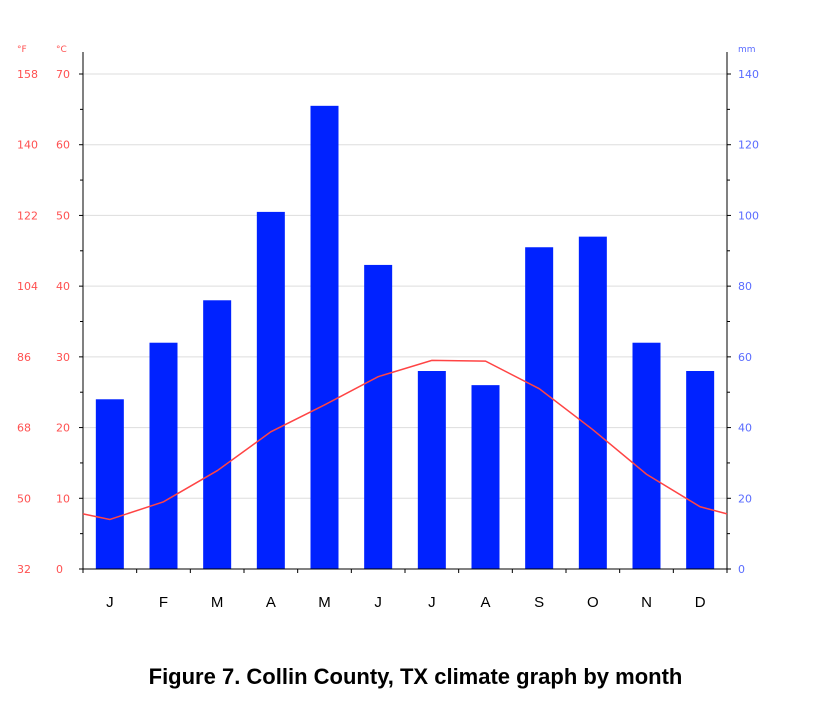  Describe the element at coordinates (593, 602) in the screenshot. I see `month-label: O` at that location.